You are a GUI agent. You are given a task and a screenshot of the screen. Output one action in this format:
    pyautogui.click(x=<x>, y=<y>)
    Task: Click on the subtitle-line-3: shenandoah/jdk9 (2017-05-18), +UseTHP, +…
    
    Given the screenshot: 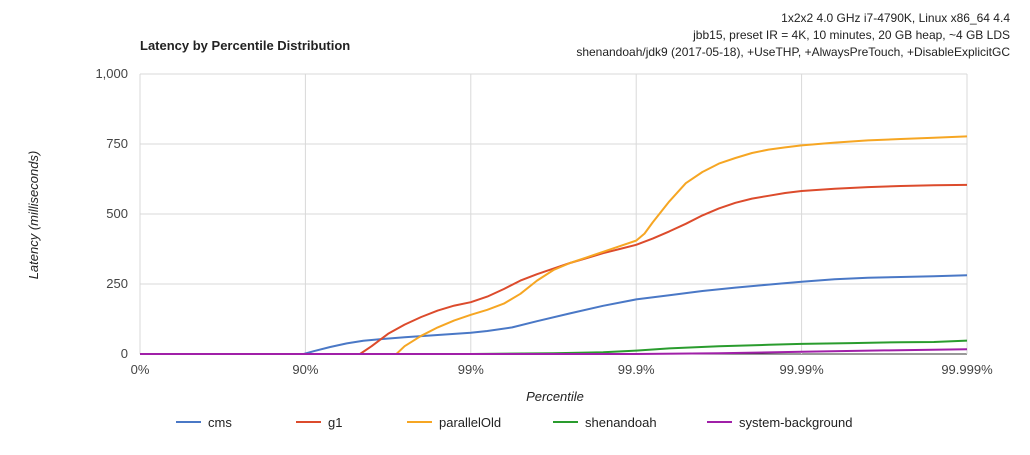 What is the action you would take?
    pyautogui.click(x=793, y=52)
    